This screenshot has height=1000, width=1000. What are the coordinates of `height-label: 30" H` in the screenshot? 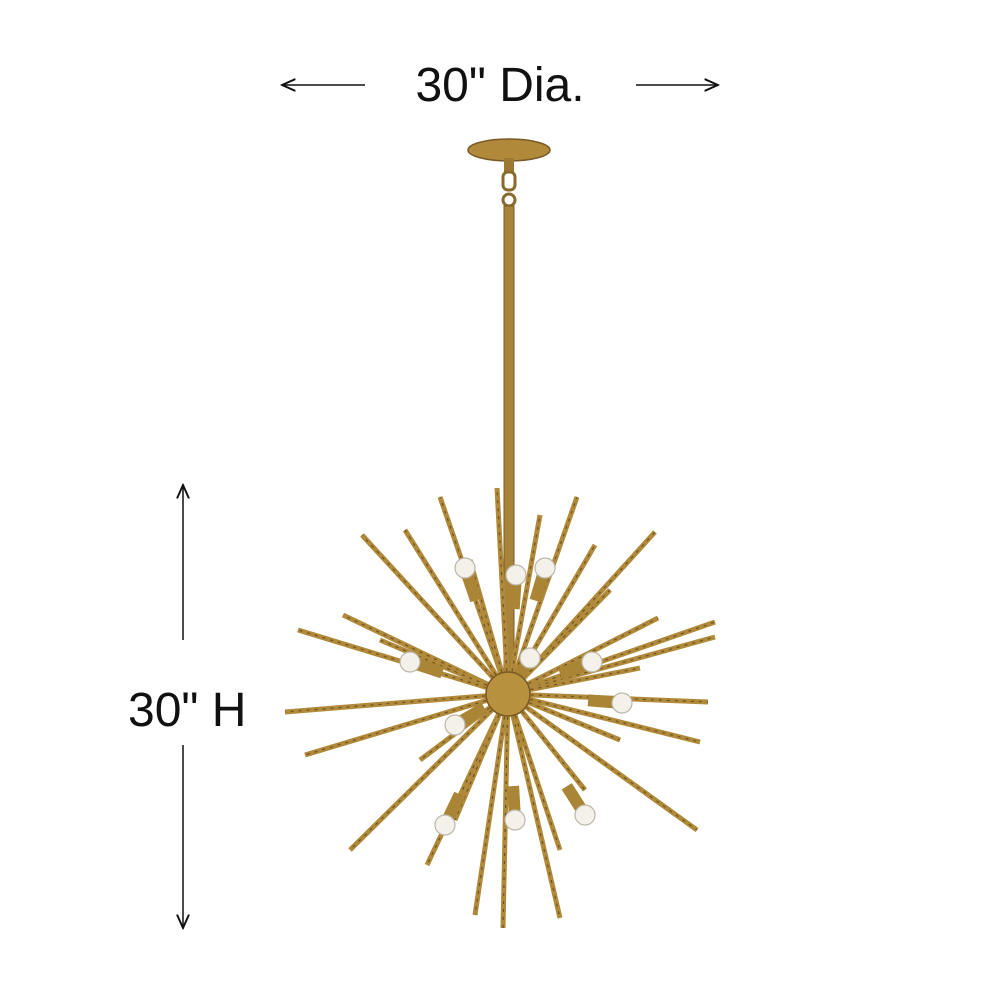 It's located at (187, 710).